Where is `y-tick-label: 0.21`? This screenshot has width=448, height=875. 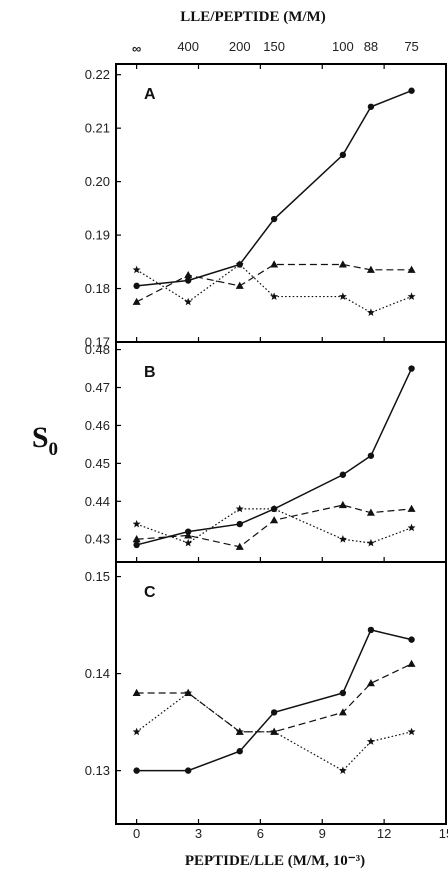
y-tick-label: 0.21 is located at coordinates (97, 128).